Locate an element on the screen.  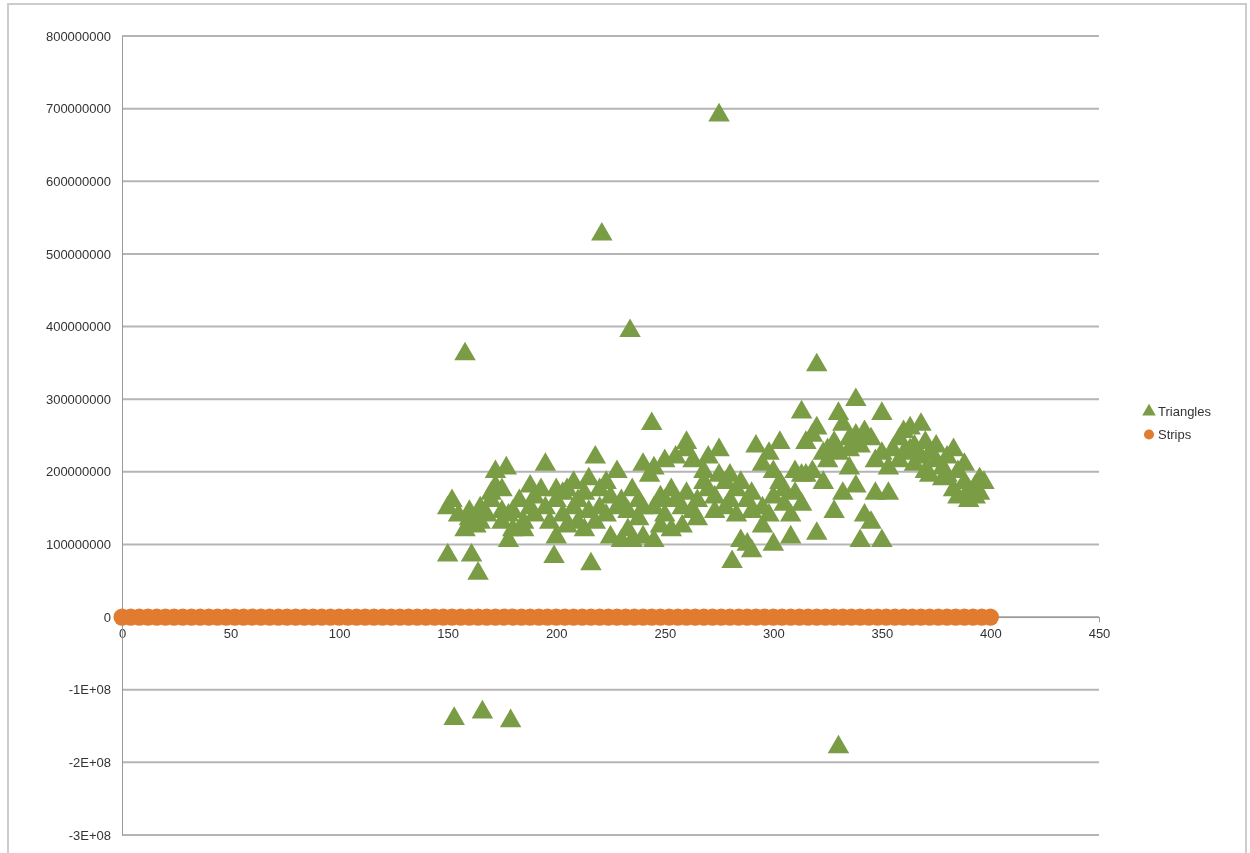
x-tick-label: 250 is located at coordinates (665, 634).